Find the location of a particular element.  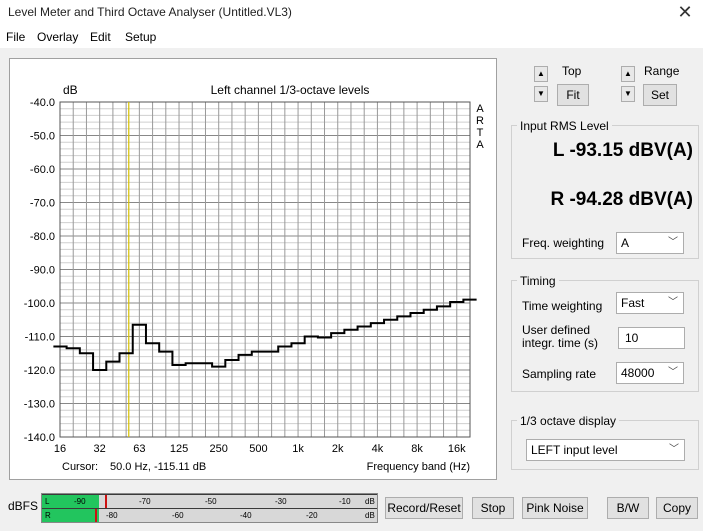

x-tick-label: 500 is located at coordinates (258, 449).